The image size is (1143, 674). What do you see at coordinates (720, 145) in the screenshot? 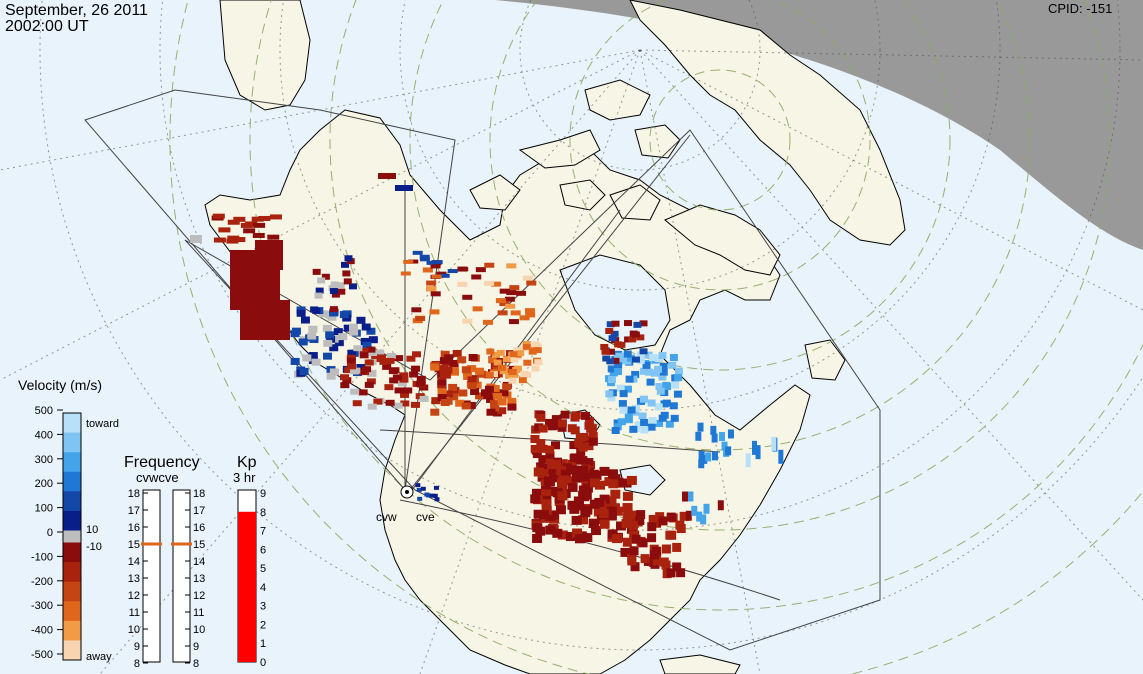
I see `mlat-circle` at bounding box center [720, 145].